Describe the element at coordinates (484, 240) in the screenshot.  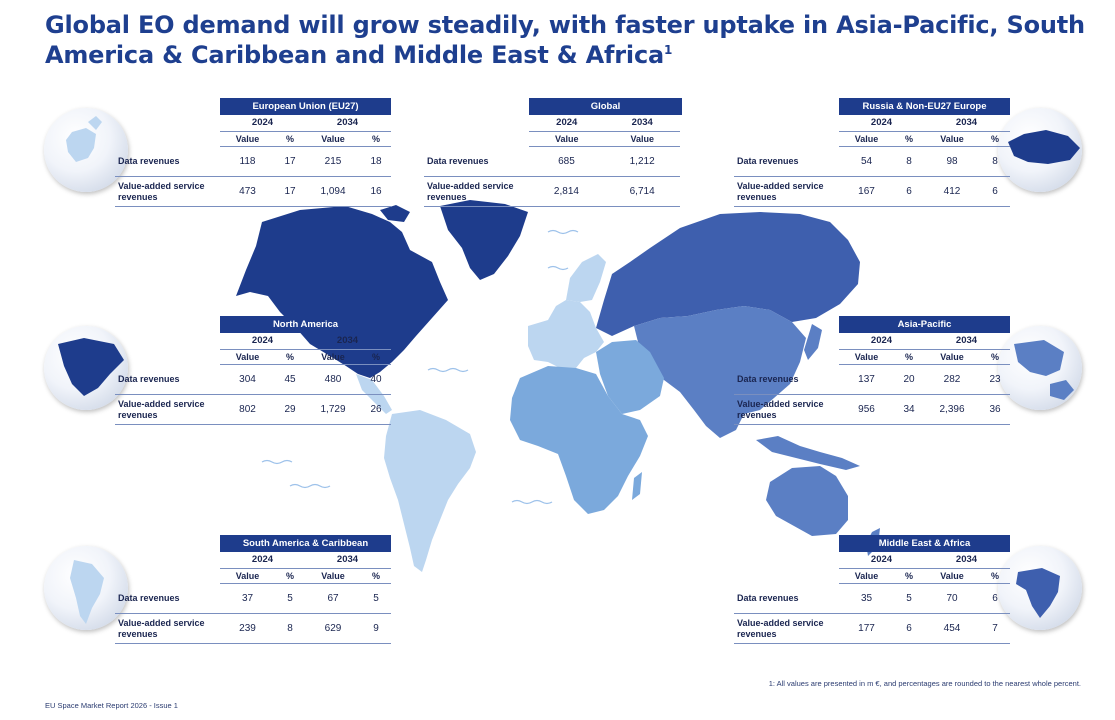
I see `greenland-shape` at that location.